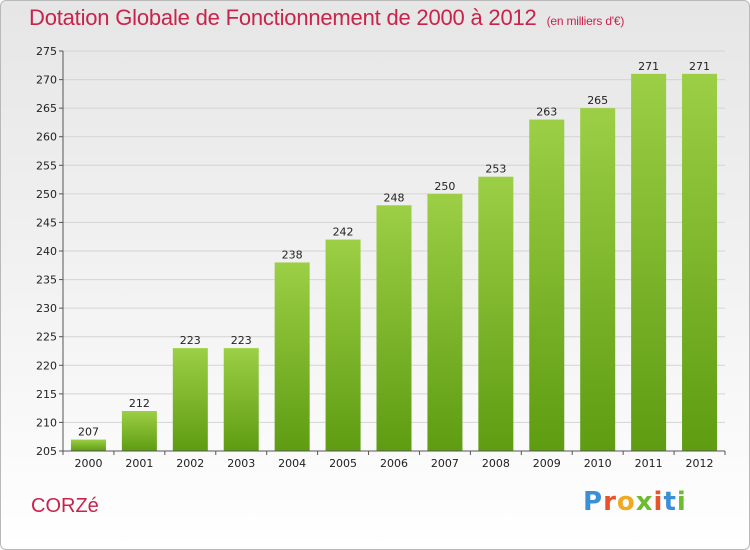  What do you see at coordinates (46, 422) in the screenshot?
I see `y-tick-label: 210` at bounding box center [46, 422].